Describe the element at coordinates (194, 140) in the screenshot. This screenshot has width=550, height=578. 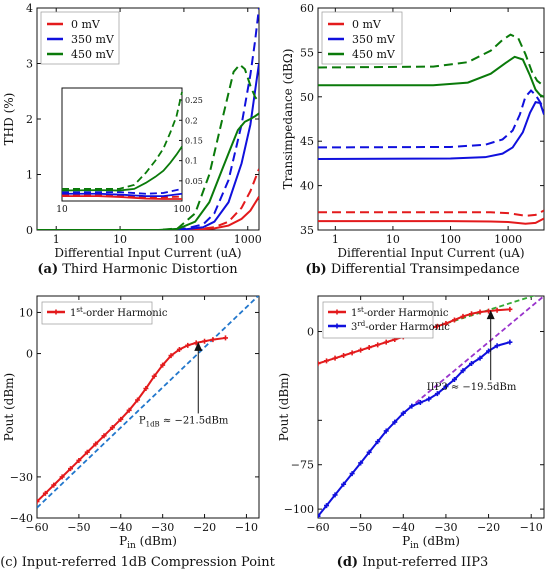
I see `inset-y-tick-label: 0.15` at that location.